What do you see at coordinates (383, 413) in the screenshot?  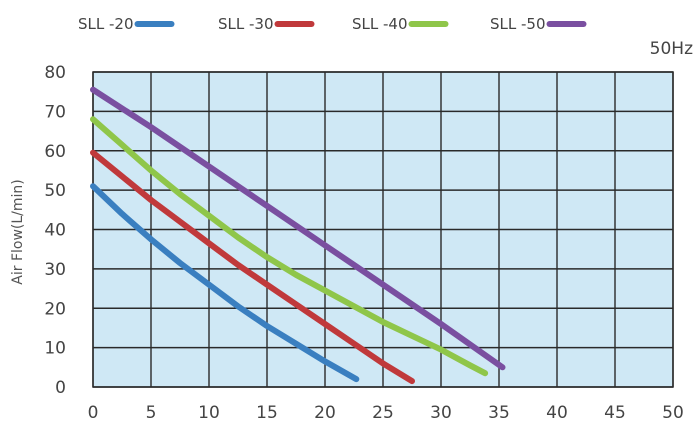 I see `x-tick-label: 25` at bounding box center [383, 413].